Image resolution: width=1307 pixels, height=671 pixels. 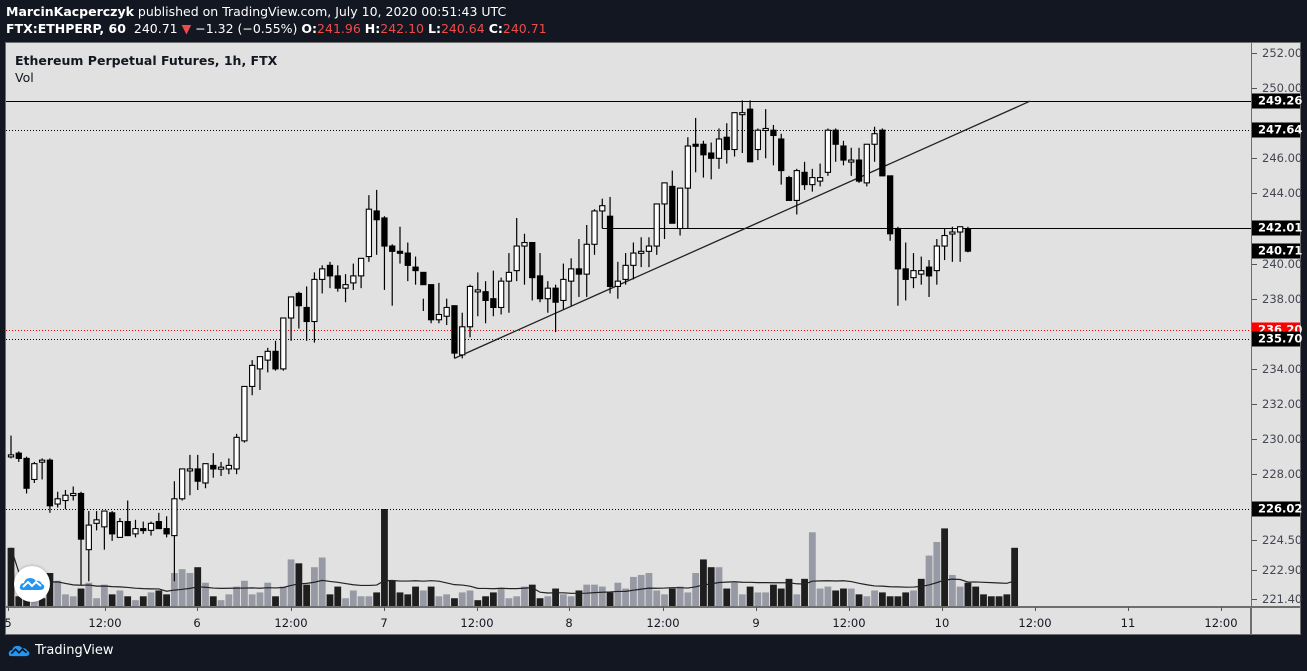 I want to click on volume-tick-label: 221.40, so click(x=1282, y=599).